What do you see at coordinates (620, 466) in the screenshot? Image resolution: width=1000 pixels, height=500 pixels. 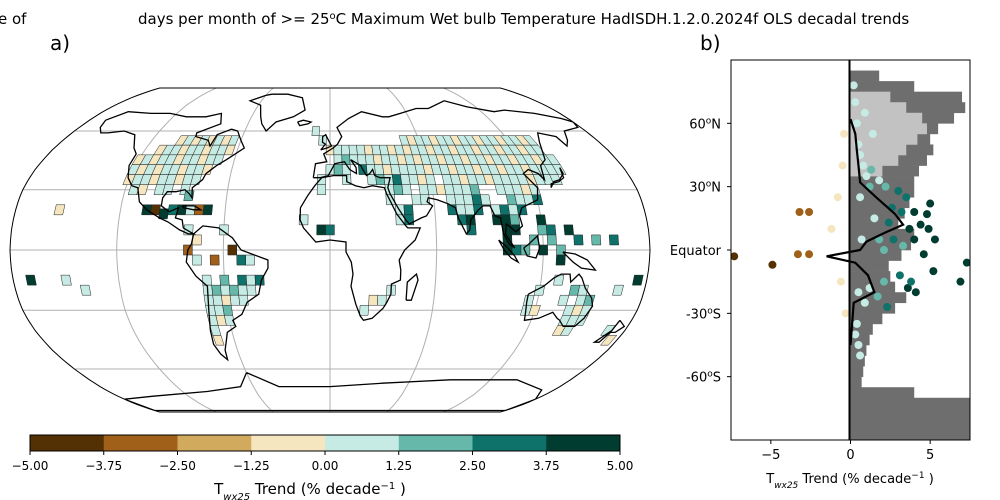 I see `colorbar-tick-label: 5.00` at bounding box center [620, 466].